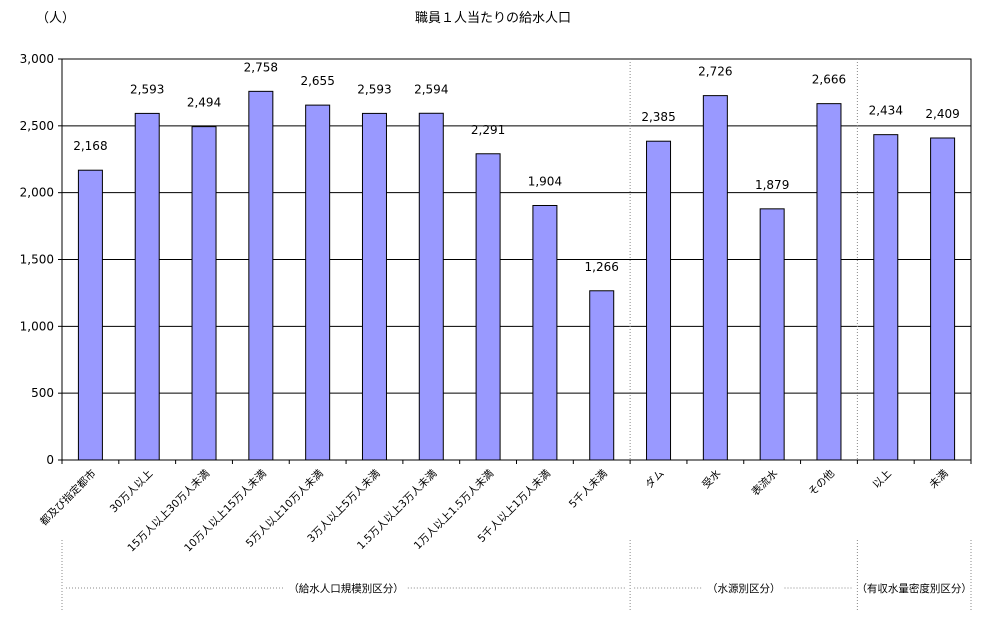  I want to click on data-label: 2,409, so click(942, 114).